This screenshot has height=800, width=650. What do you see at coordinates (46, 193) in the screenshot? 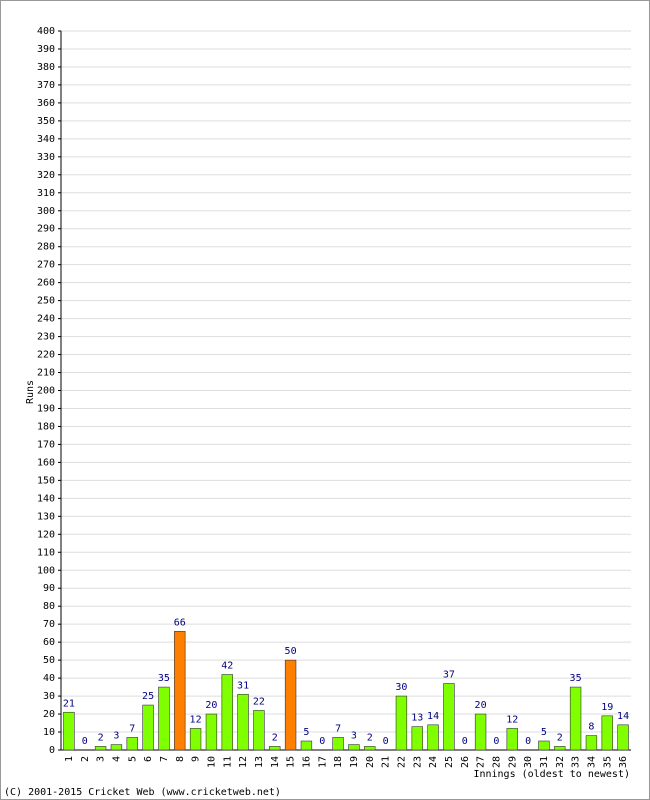
I see `y-tick-label: 310` at bounding box center [46, 193].